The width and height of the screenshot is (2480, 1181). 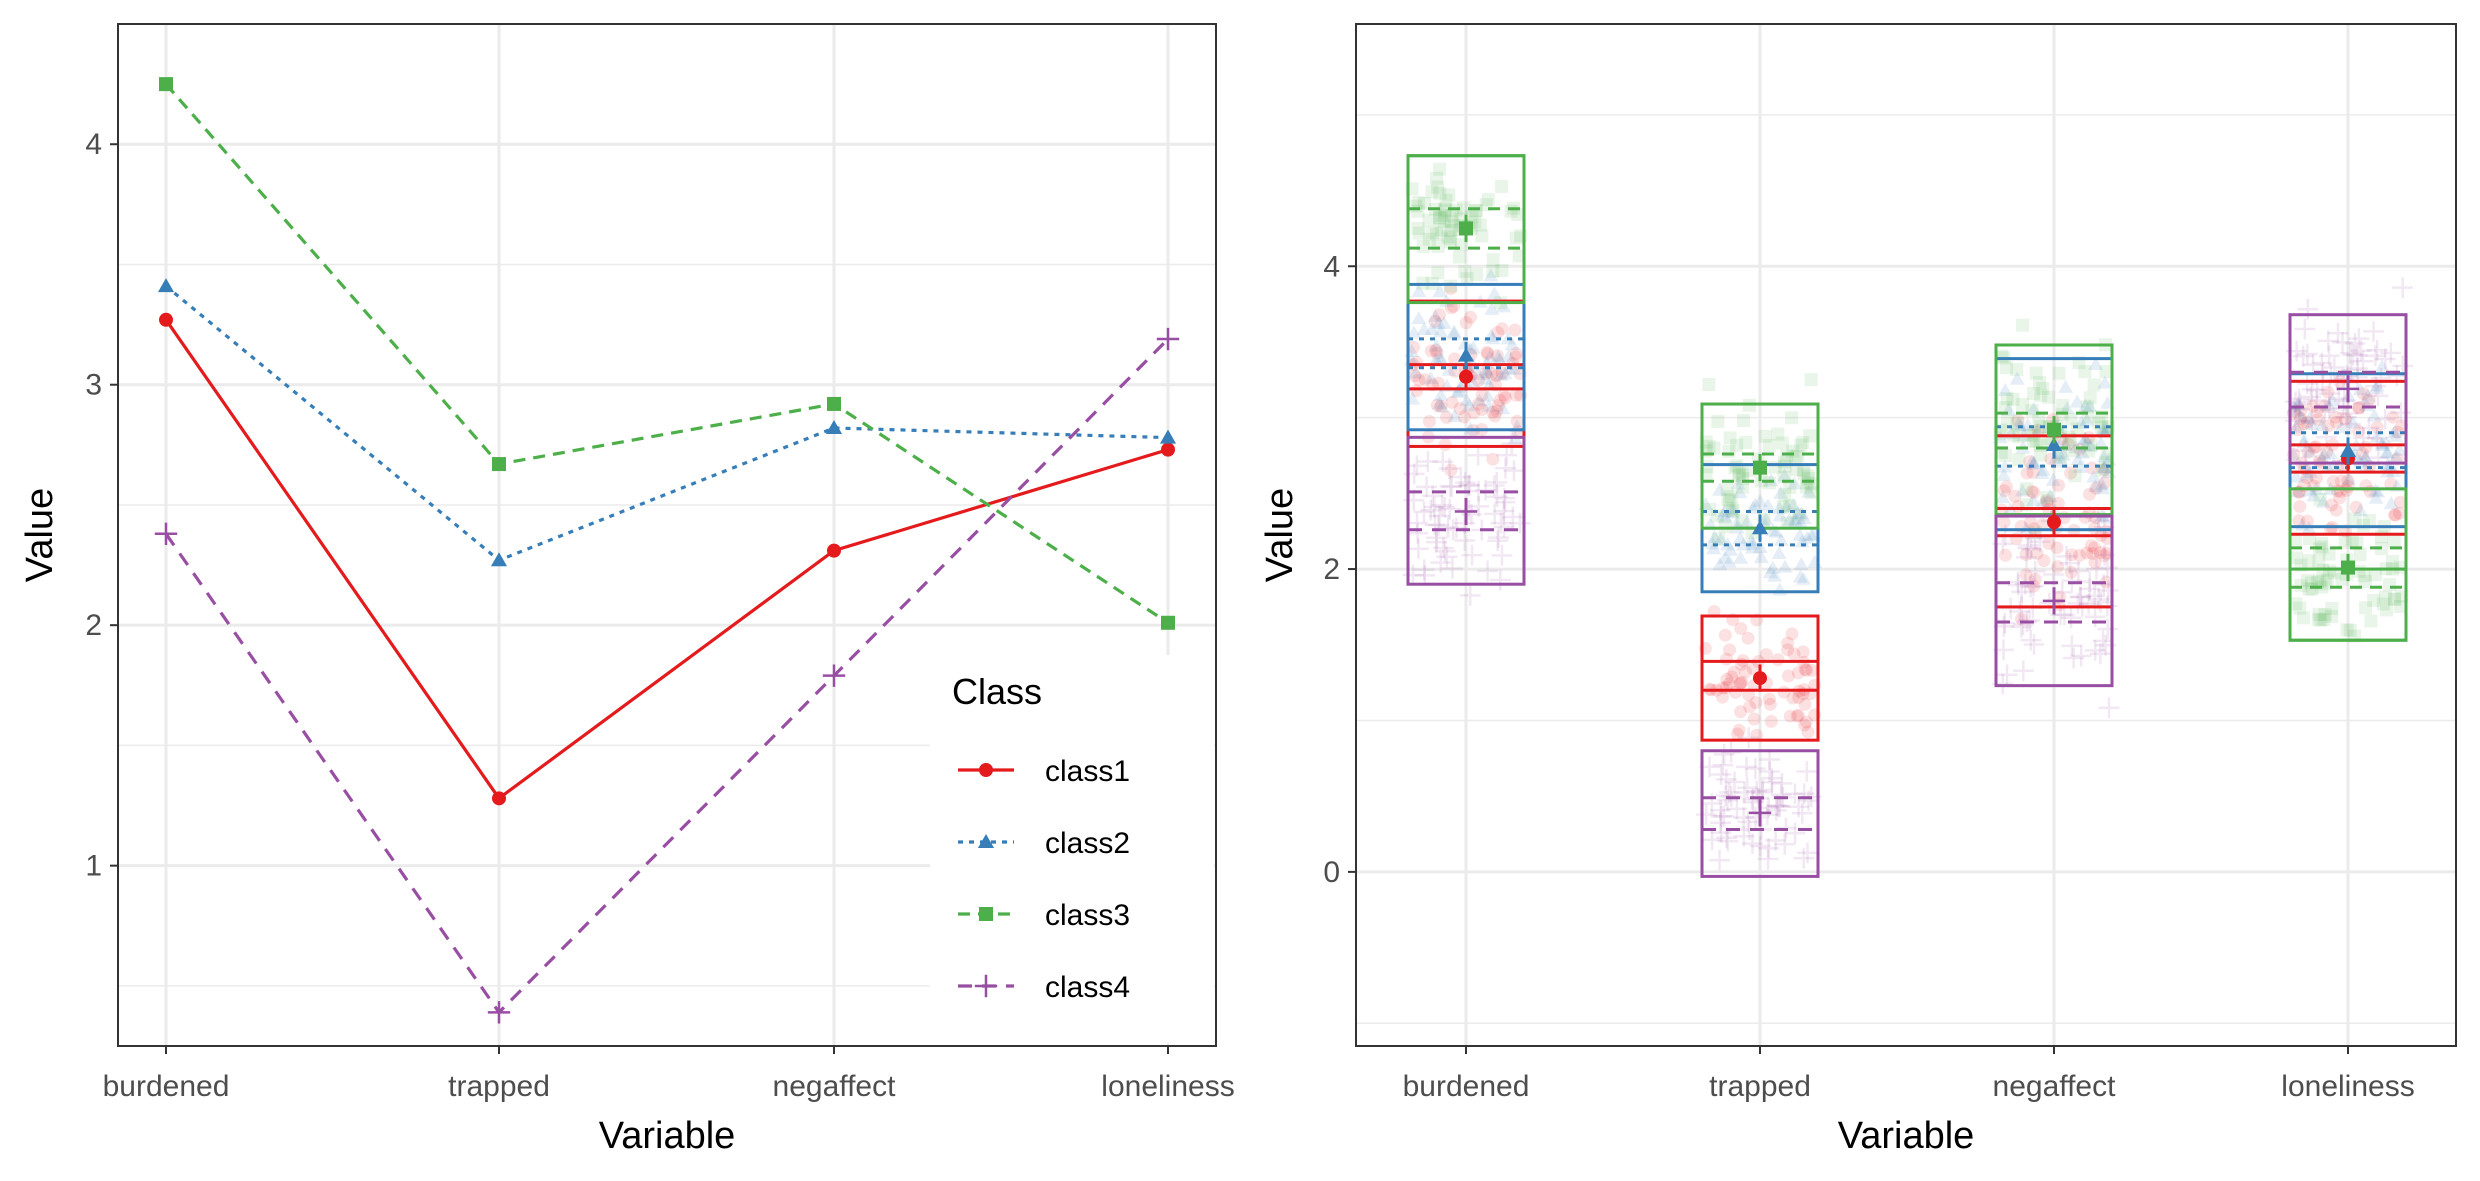 I want to click on left-x-tick-label: negaffect, so click(x=835, y=1086).